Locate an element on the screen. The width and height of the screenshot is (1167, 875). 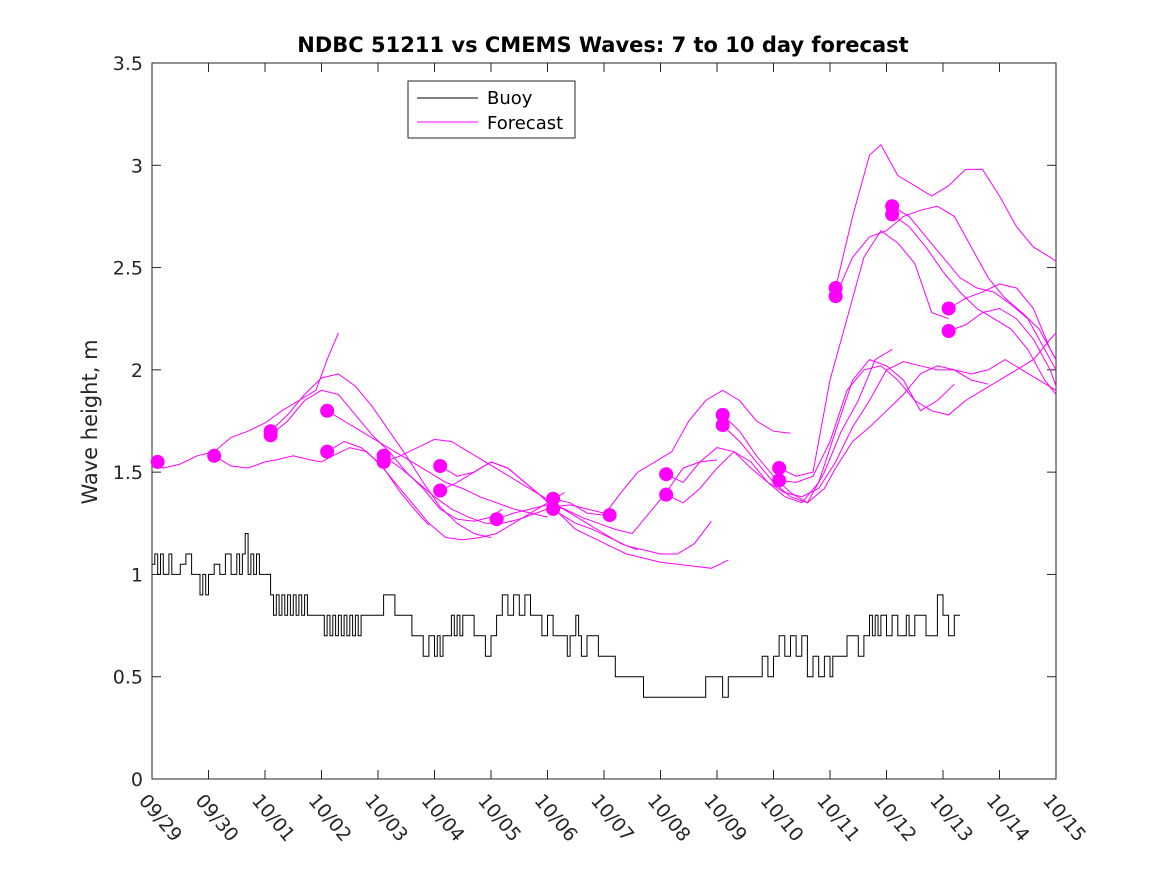
buoy-series-line is located at coordinates (556, 615).